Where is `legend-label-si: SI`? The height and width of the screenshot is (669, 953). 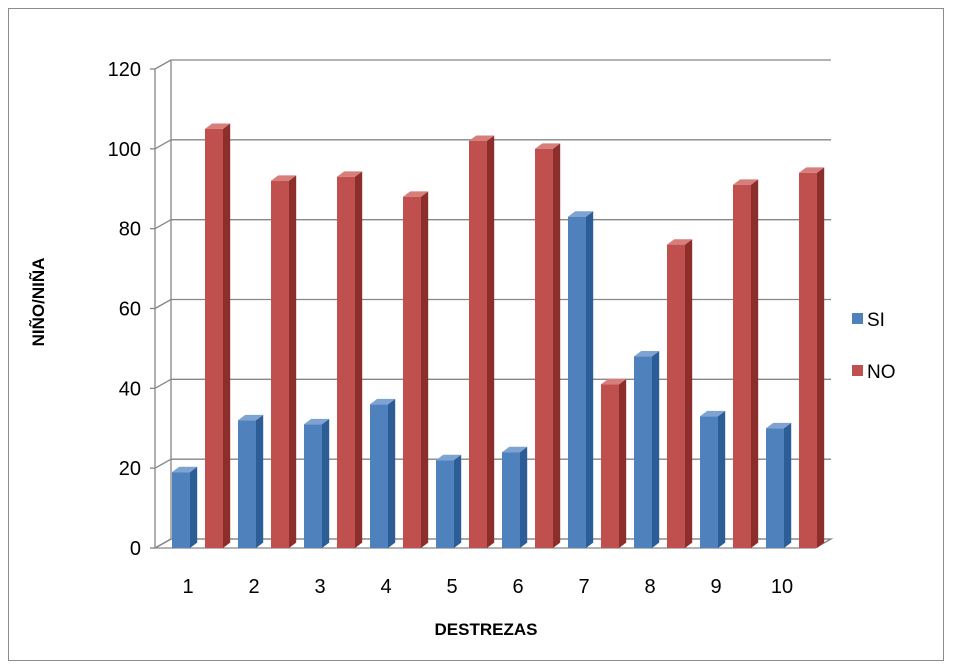
legend-label-si: SI is located at coordinates (876, 320).